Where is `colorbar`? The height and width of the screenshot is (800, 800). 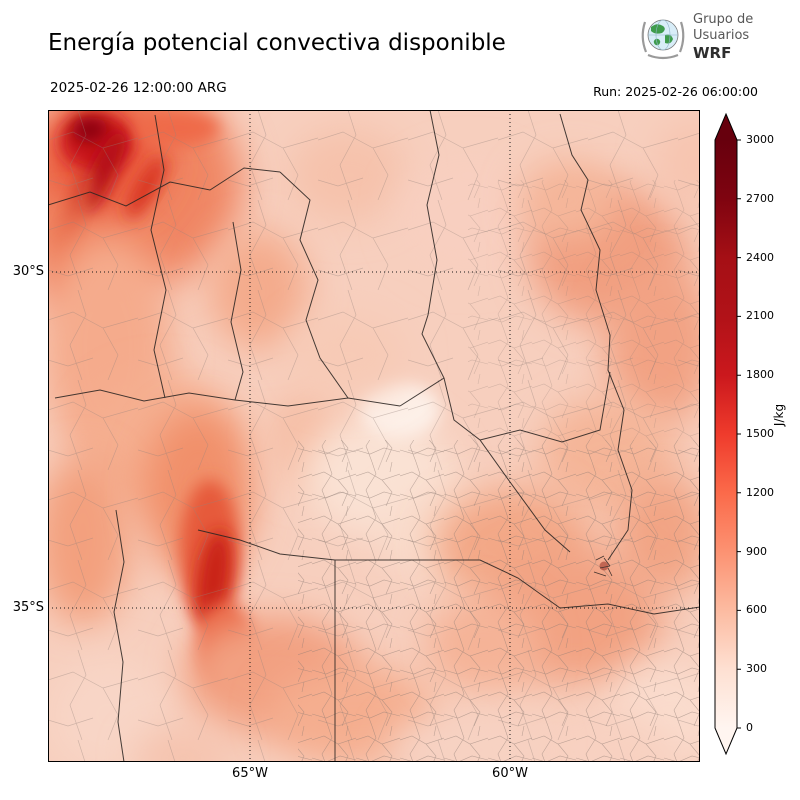 colorbar is located at coordinates (727, 434).